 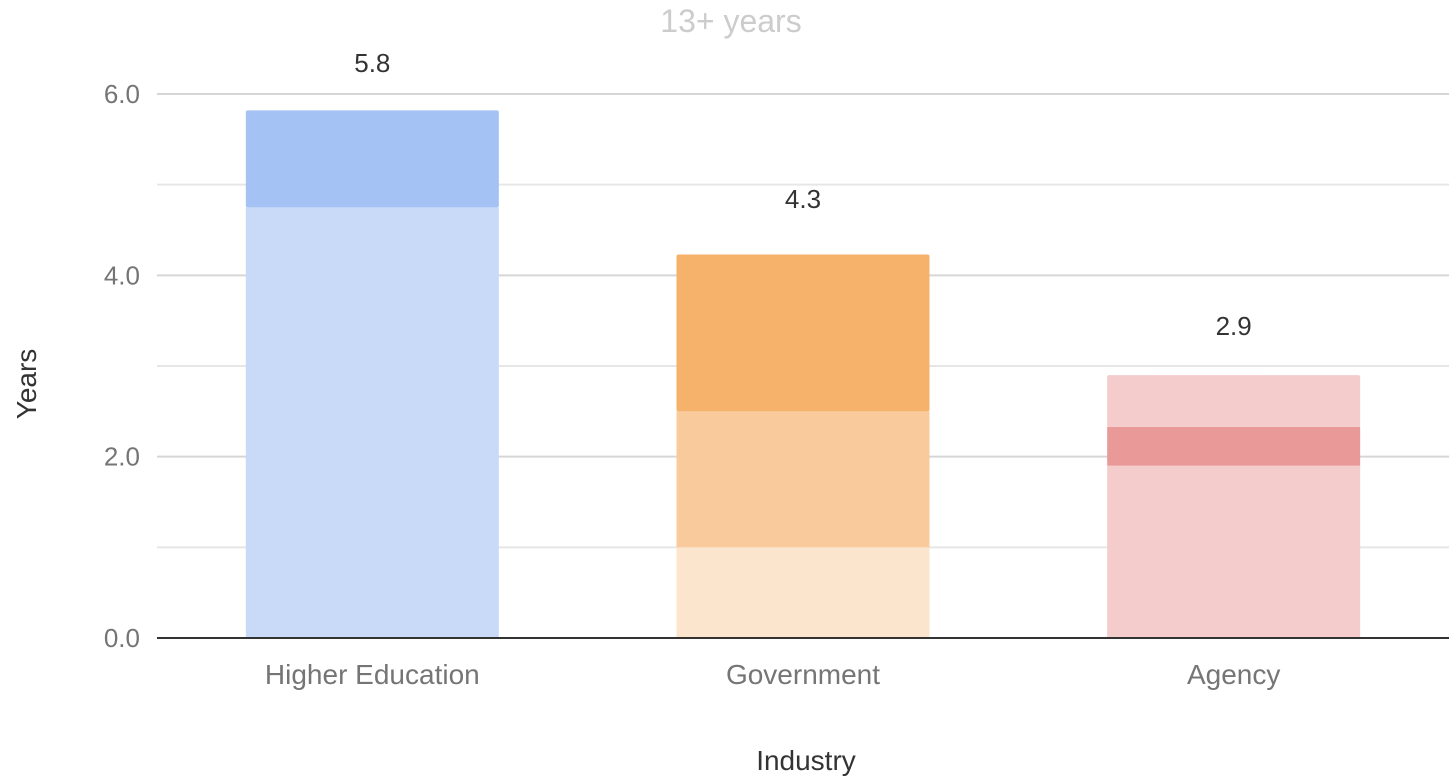 What do you see at coordinates (26, 384) in the screenshot?
I see `y-axis-title: Years` at bounding box center [26, 384].